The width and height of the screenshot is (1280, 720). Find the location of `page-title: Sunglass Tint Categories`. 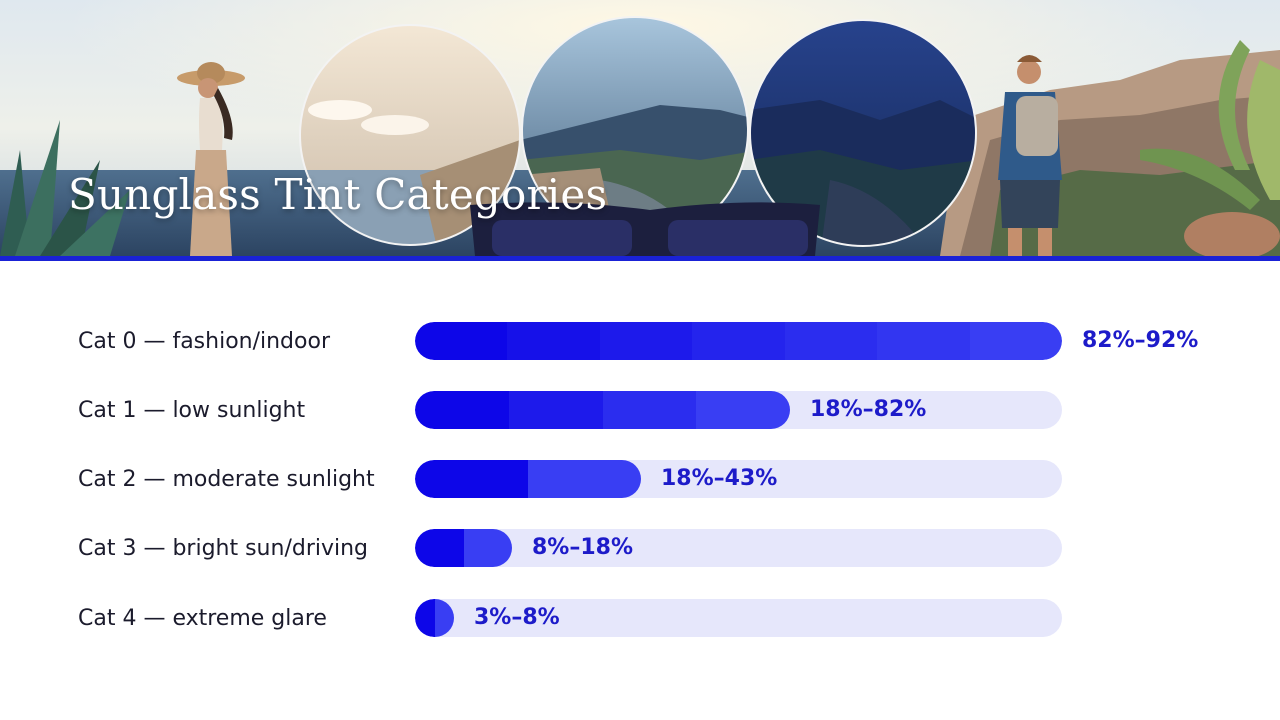

page-title: Sunglass Tint Categories is located at coordinates (338, 194).